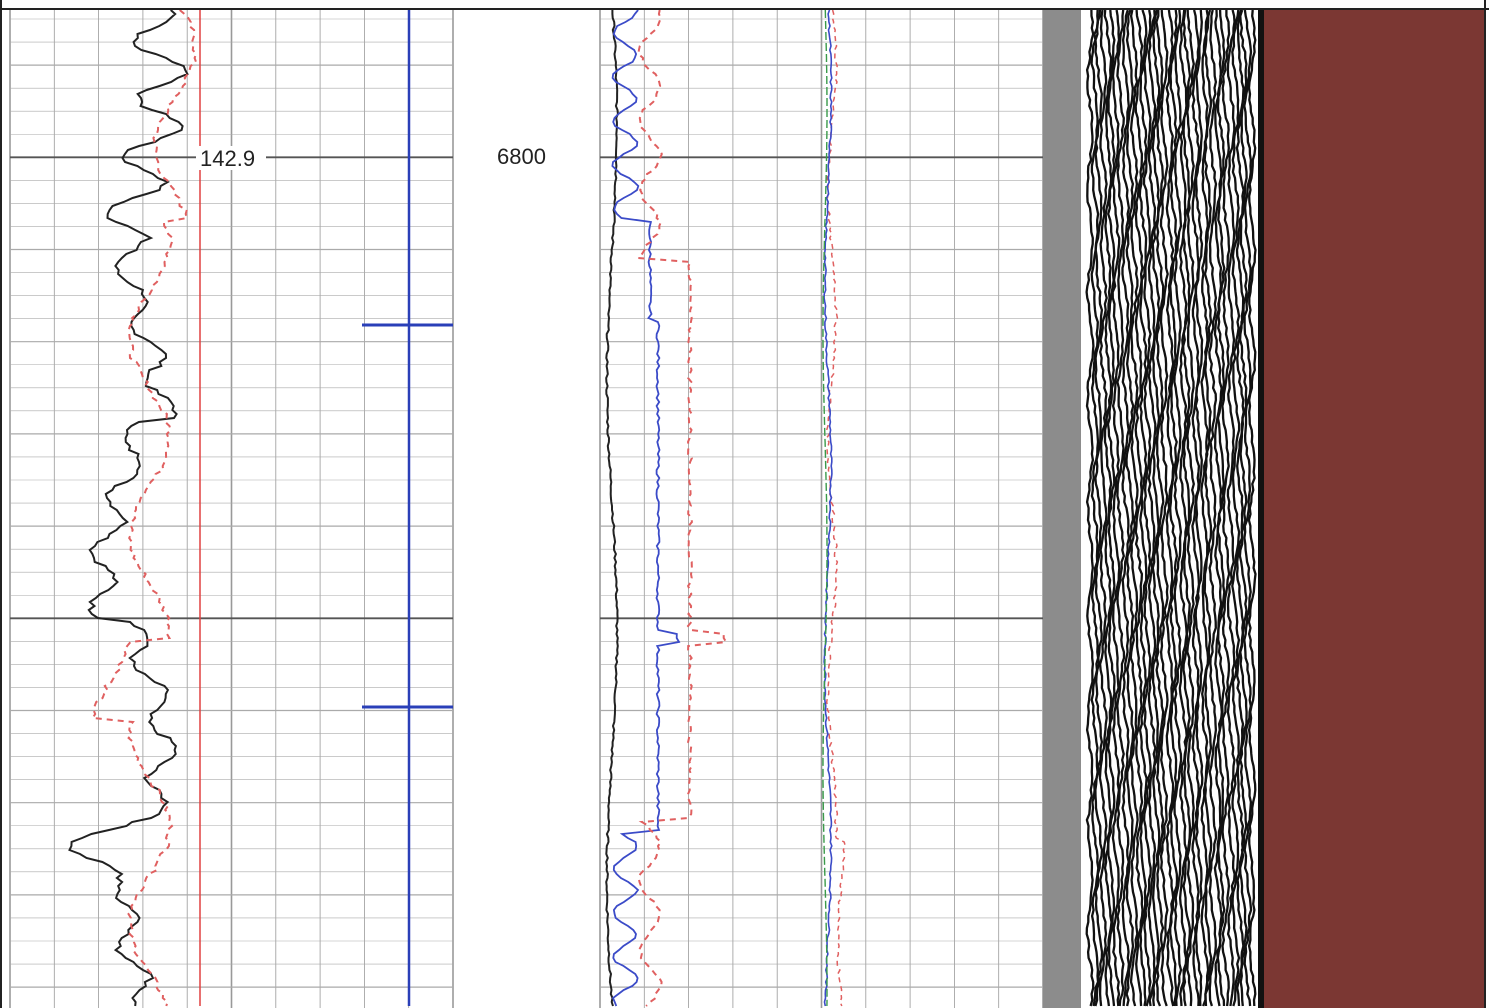 The width and height of the screenshot is (1489, 1008). I want to click on annotation-bg, so click(231, 158).